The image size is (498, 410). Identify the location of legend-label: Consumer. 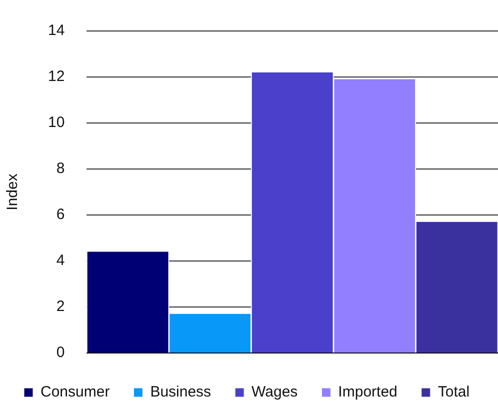
(75, 392).